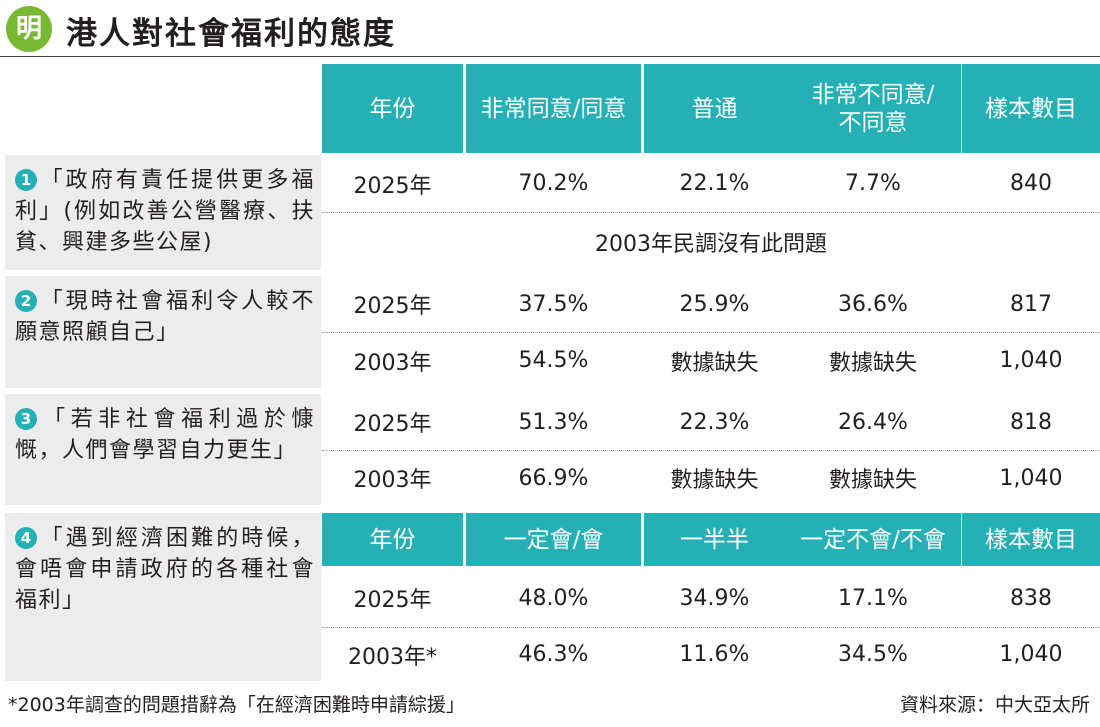  What do you see at coordinates (26, 180) in the screenshot?
I see `question-number-badge: 1` at bounding box center [26, 180].